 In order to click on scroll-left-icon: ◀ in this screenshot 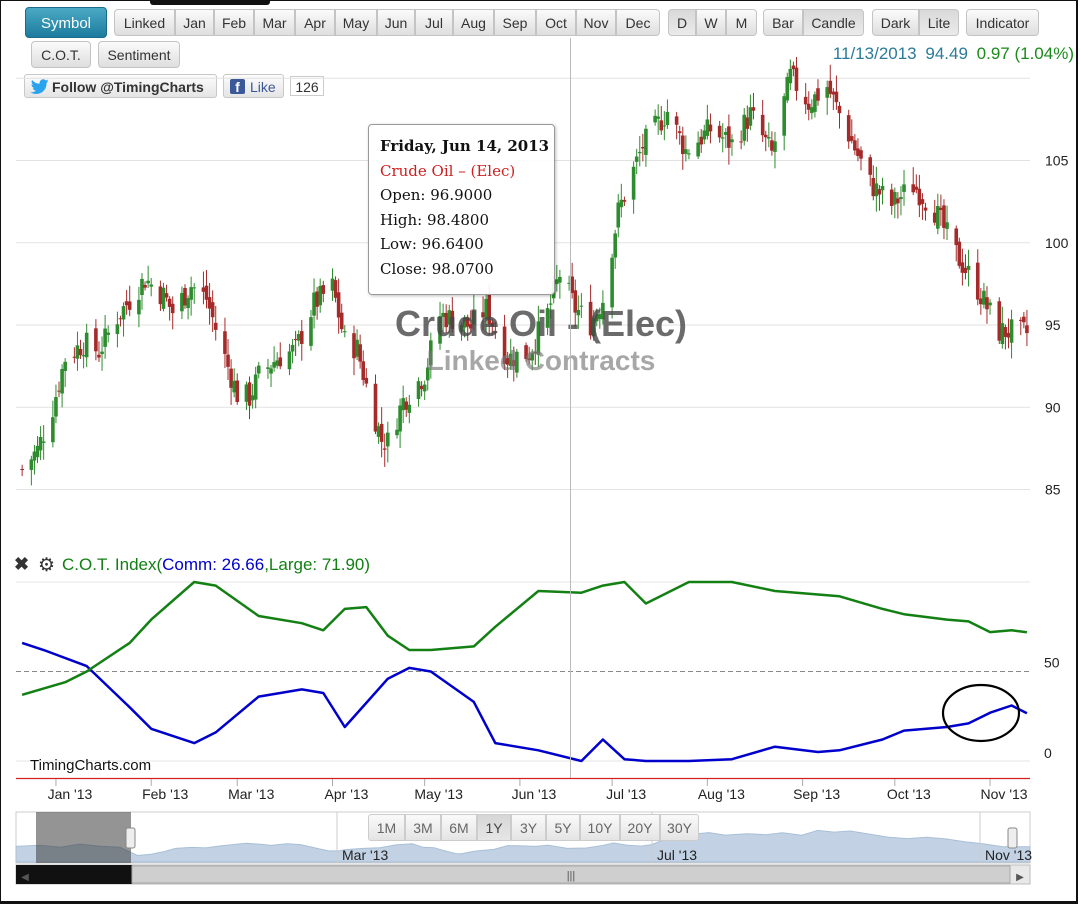, I will do `click(25, 877)`.